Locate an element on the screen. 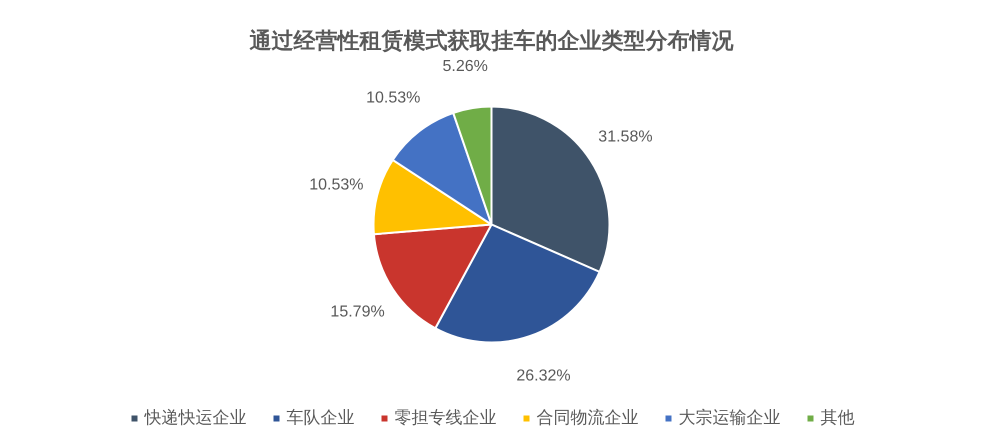  legend-label: 合同物流企业 is located at coordinates (587, 418).